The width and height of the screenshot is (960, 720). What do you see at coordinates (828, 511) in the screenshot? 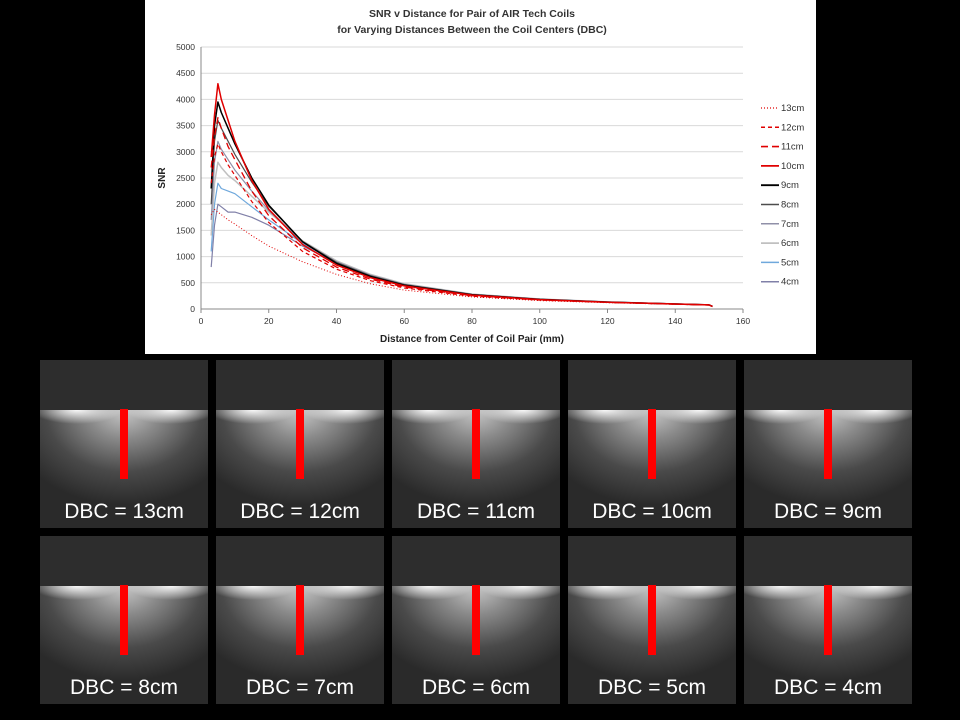
I see `tile-caption: DBC = 9cm` at bounding box center [828, 511].